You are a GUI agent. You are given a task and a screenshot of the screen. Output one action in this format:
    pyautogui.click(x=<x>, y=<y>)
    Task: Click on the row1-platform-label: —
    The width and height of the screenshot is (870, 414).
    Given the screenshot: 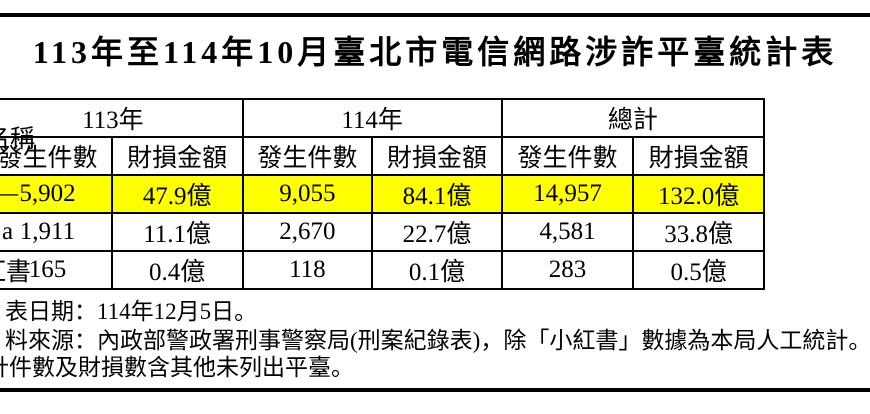 What is the action you would take?
    pyautogui.click(x=9, y=194)
    